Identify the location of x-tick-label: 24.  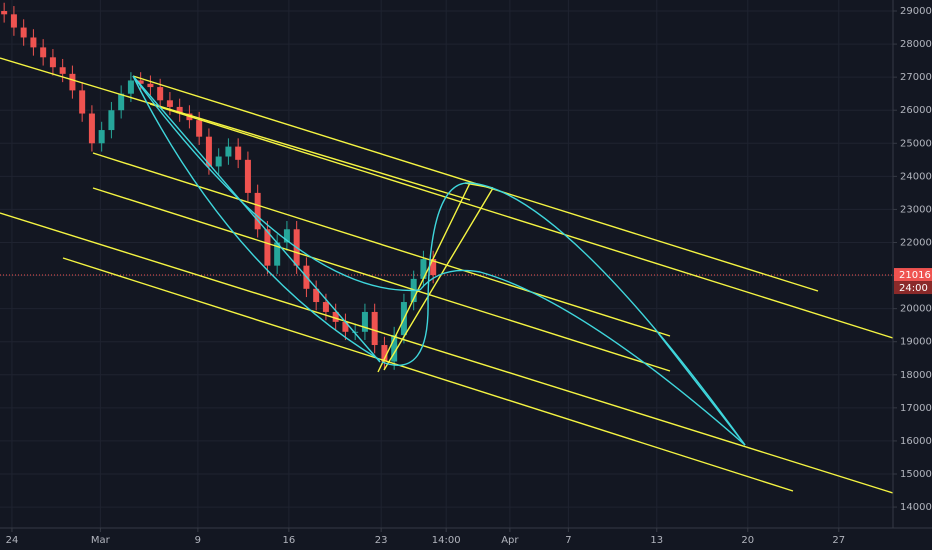
(12, 540).